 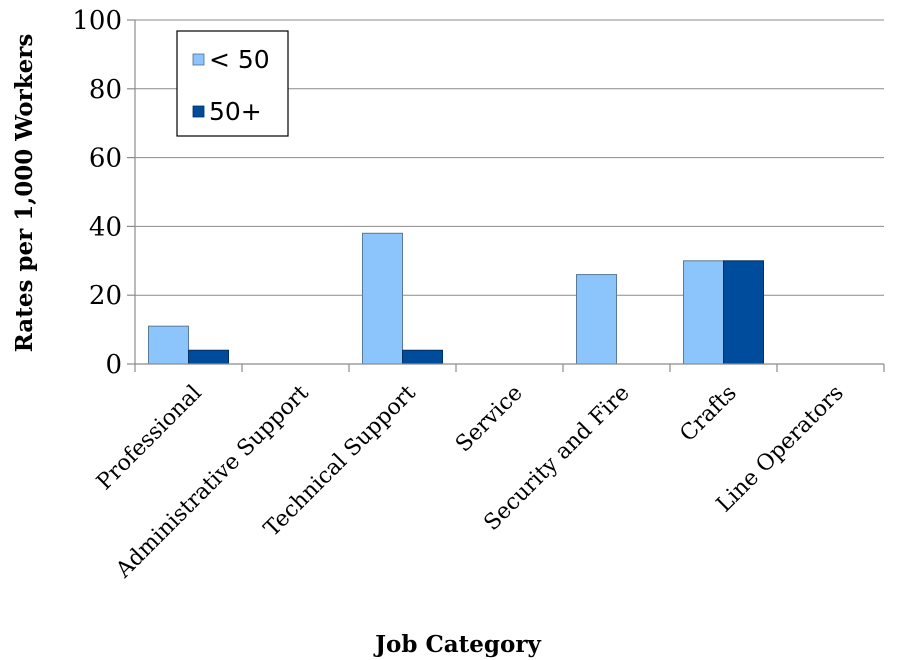 I want to click on y-tick-label: 40, so click(x=105, y=227).